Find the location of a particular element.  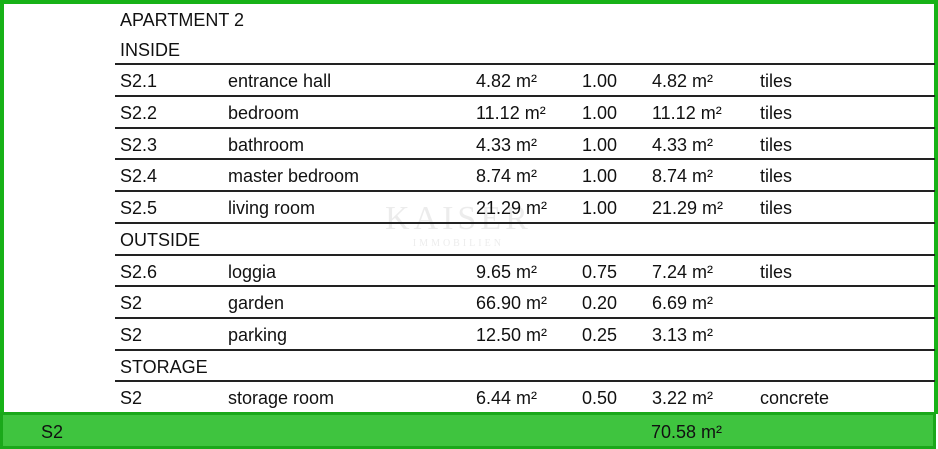

cell-area: 6.44 m² is located at coordinates (507, 398).